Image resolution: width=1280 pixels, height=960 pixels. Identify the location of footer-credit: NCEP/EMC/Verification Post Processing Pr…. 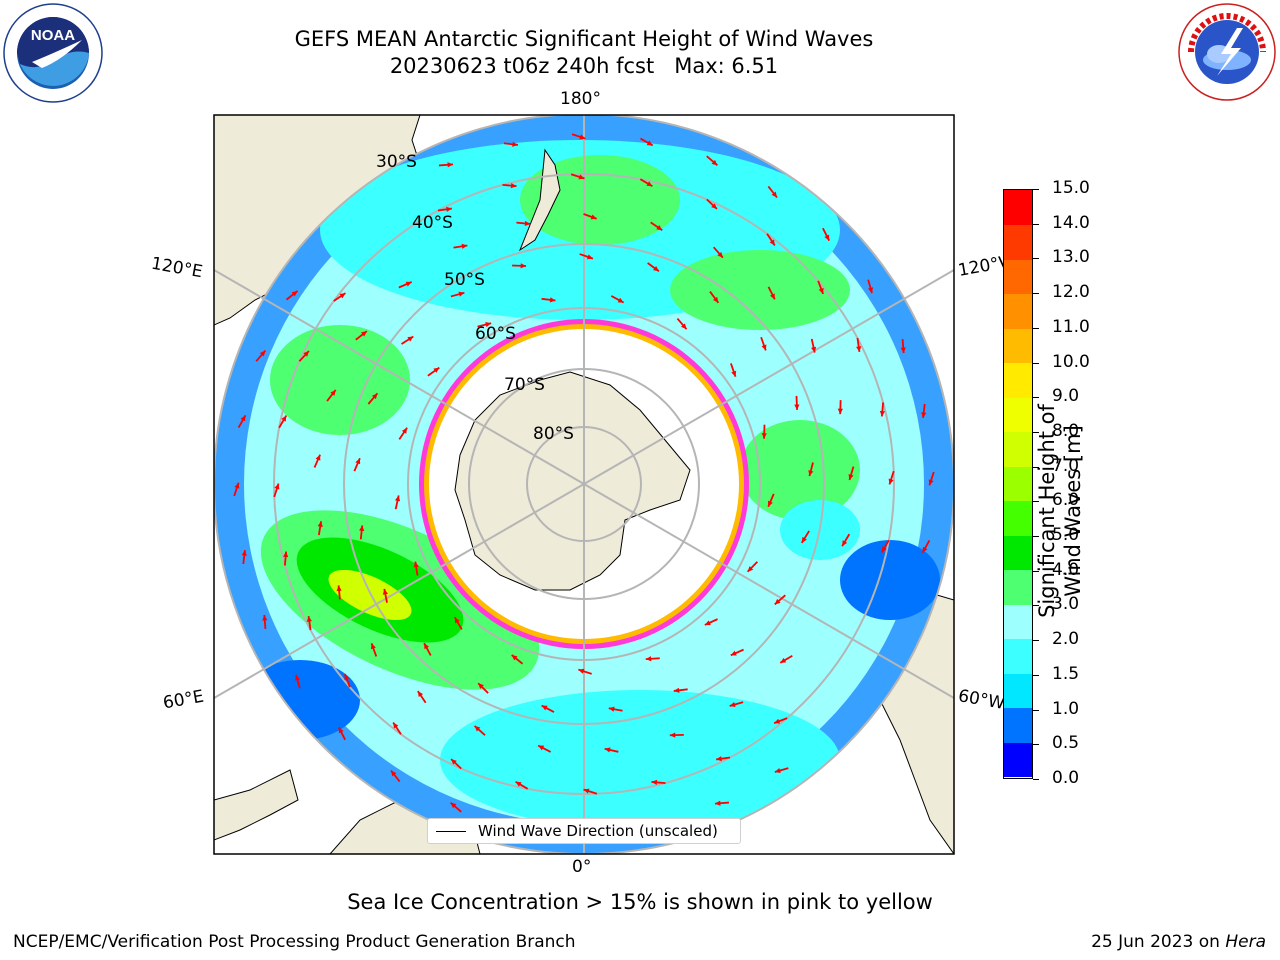
(294, 942).